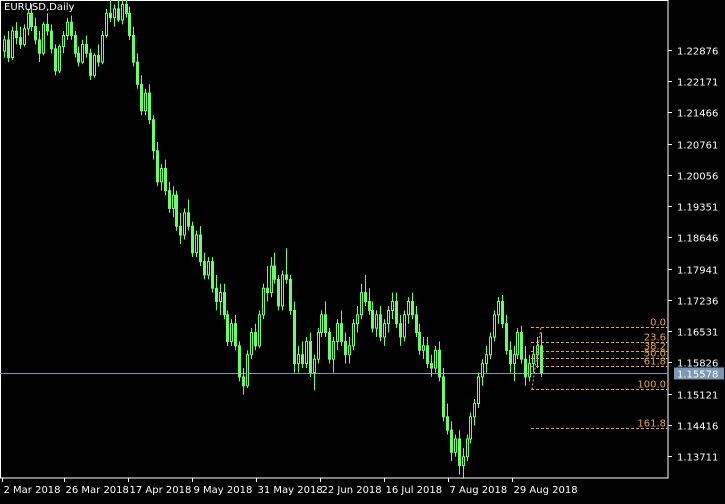  I want to click on fib-level: 61.8, so click(599, 362).